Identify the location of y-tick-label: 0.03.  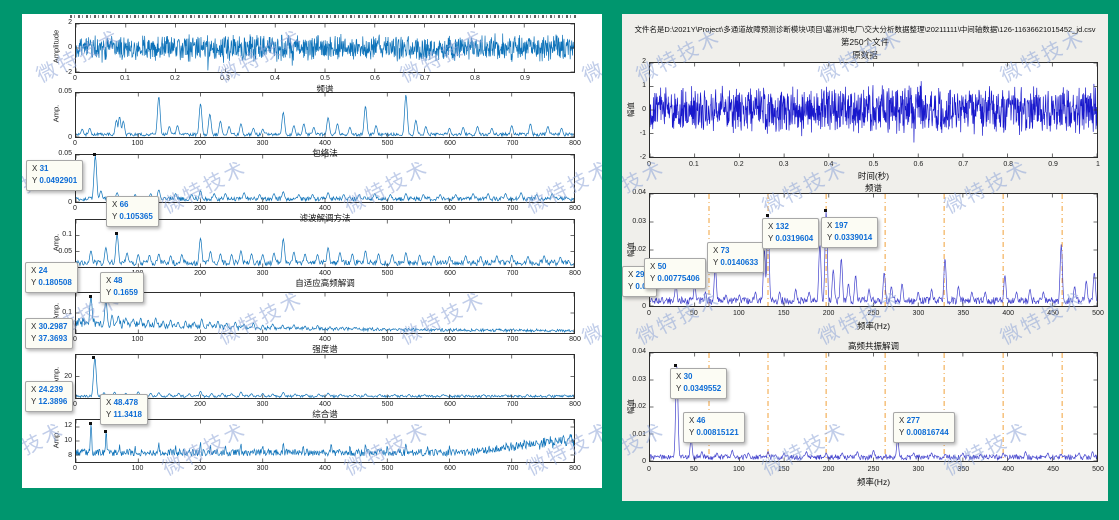
(639, 221).